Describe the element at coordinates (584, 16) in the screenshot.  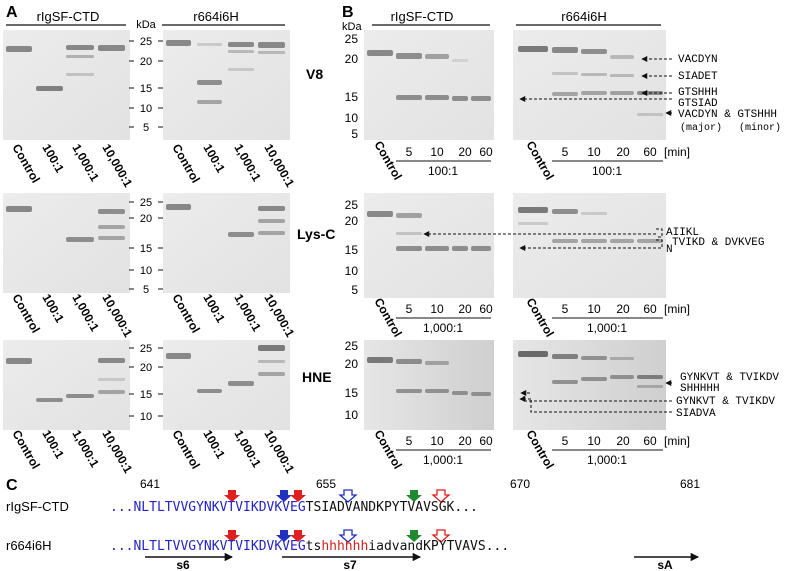
I see `panel-b-group-2: r664i6H` at that location.